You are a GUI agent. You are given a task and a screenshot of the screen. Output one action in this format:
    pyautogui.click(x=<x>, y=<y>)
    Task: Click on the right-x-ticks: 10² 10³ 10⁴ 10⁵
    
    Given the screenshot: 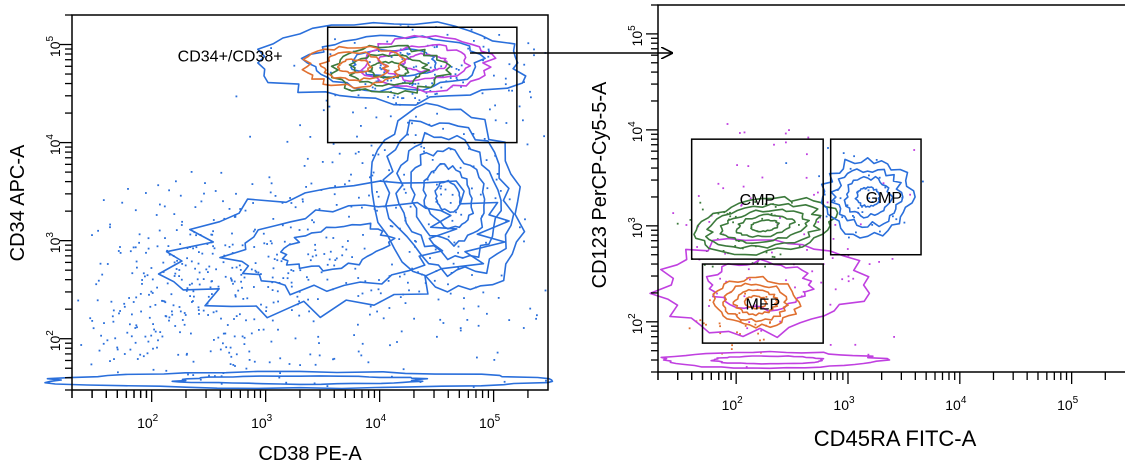 What is the action you would take?
    pyautogui.click(x=881, y=392)
    